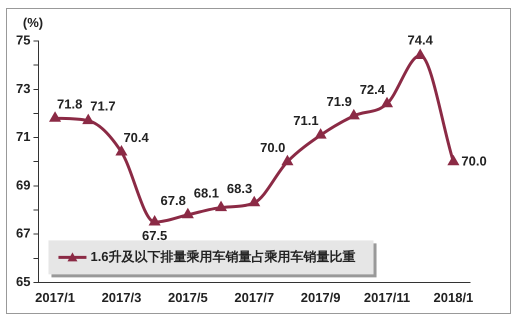  I want to click on data-label: 71.8, so click(69, 104).